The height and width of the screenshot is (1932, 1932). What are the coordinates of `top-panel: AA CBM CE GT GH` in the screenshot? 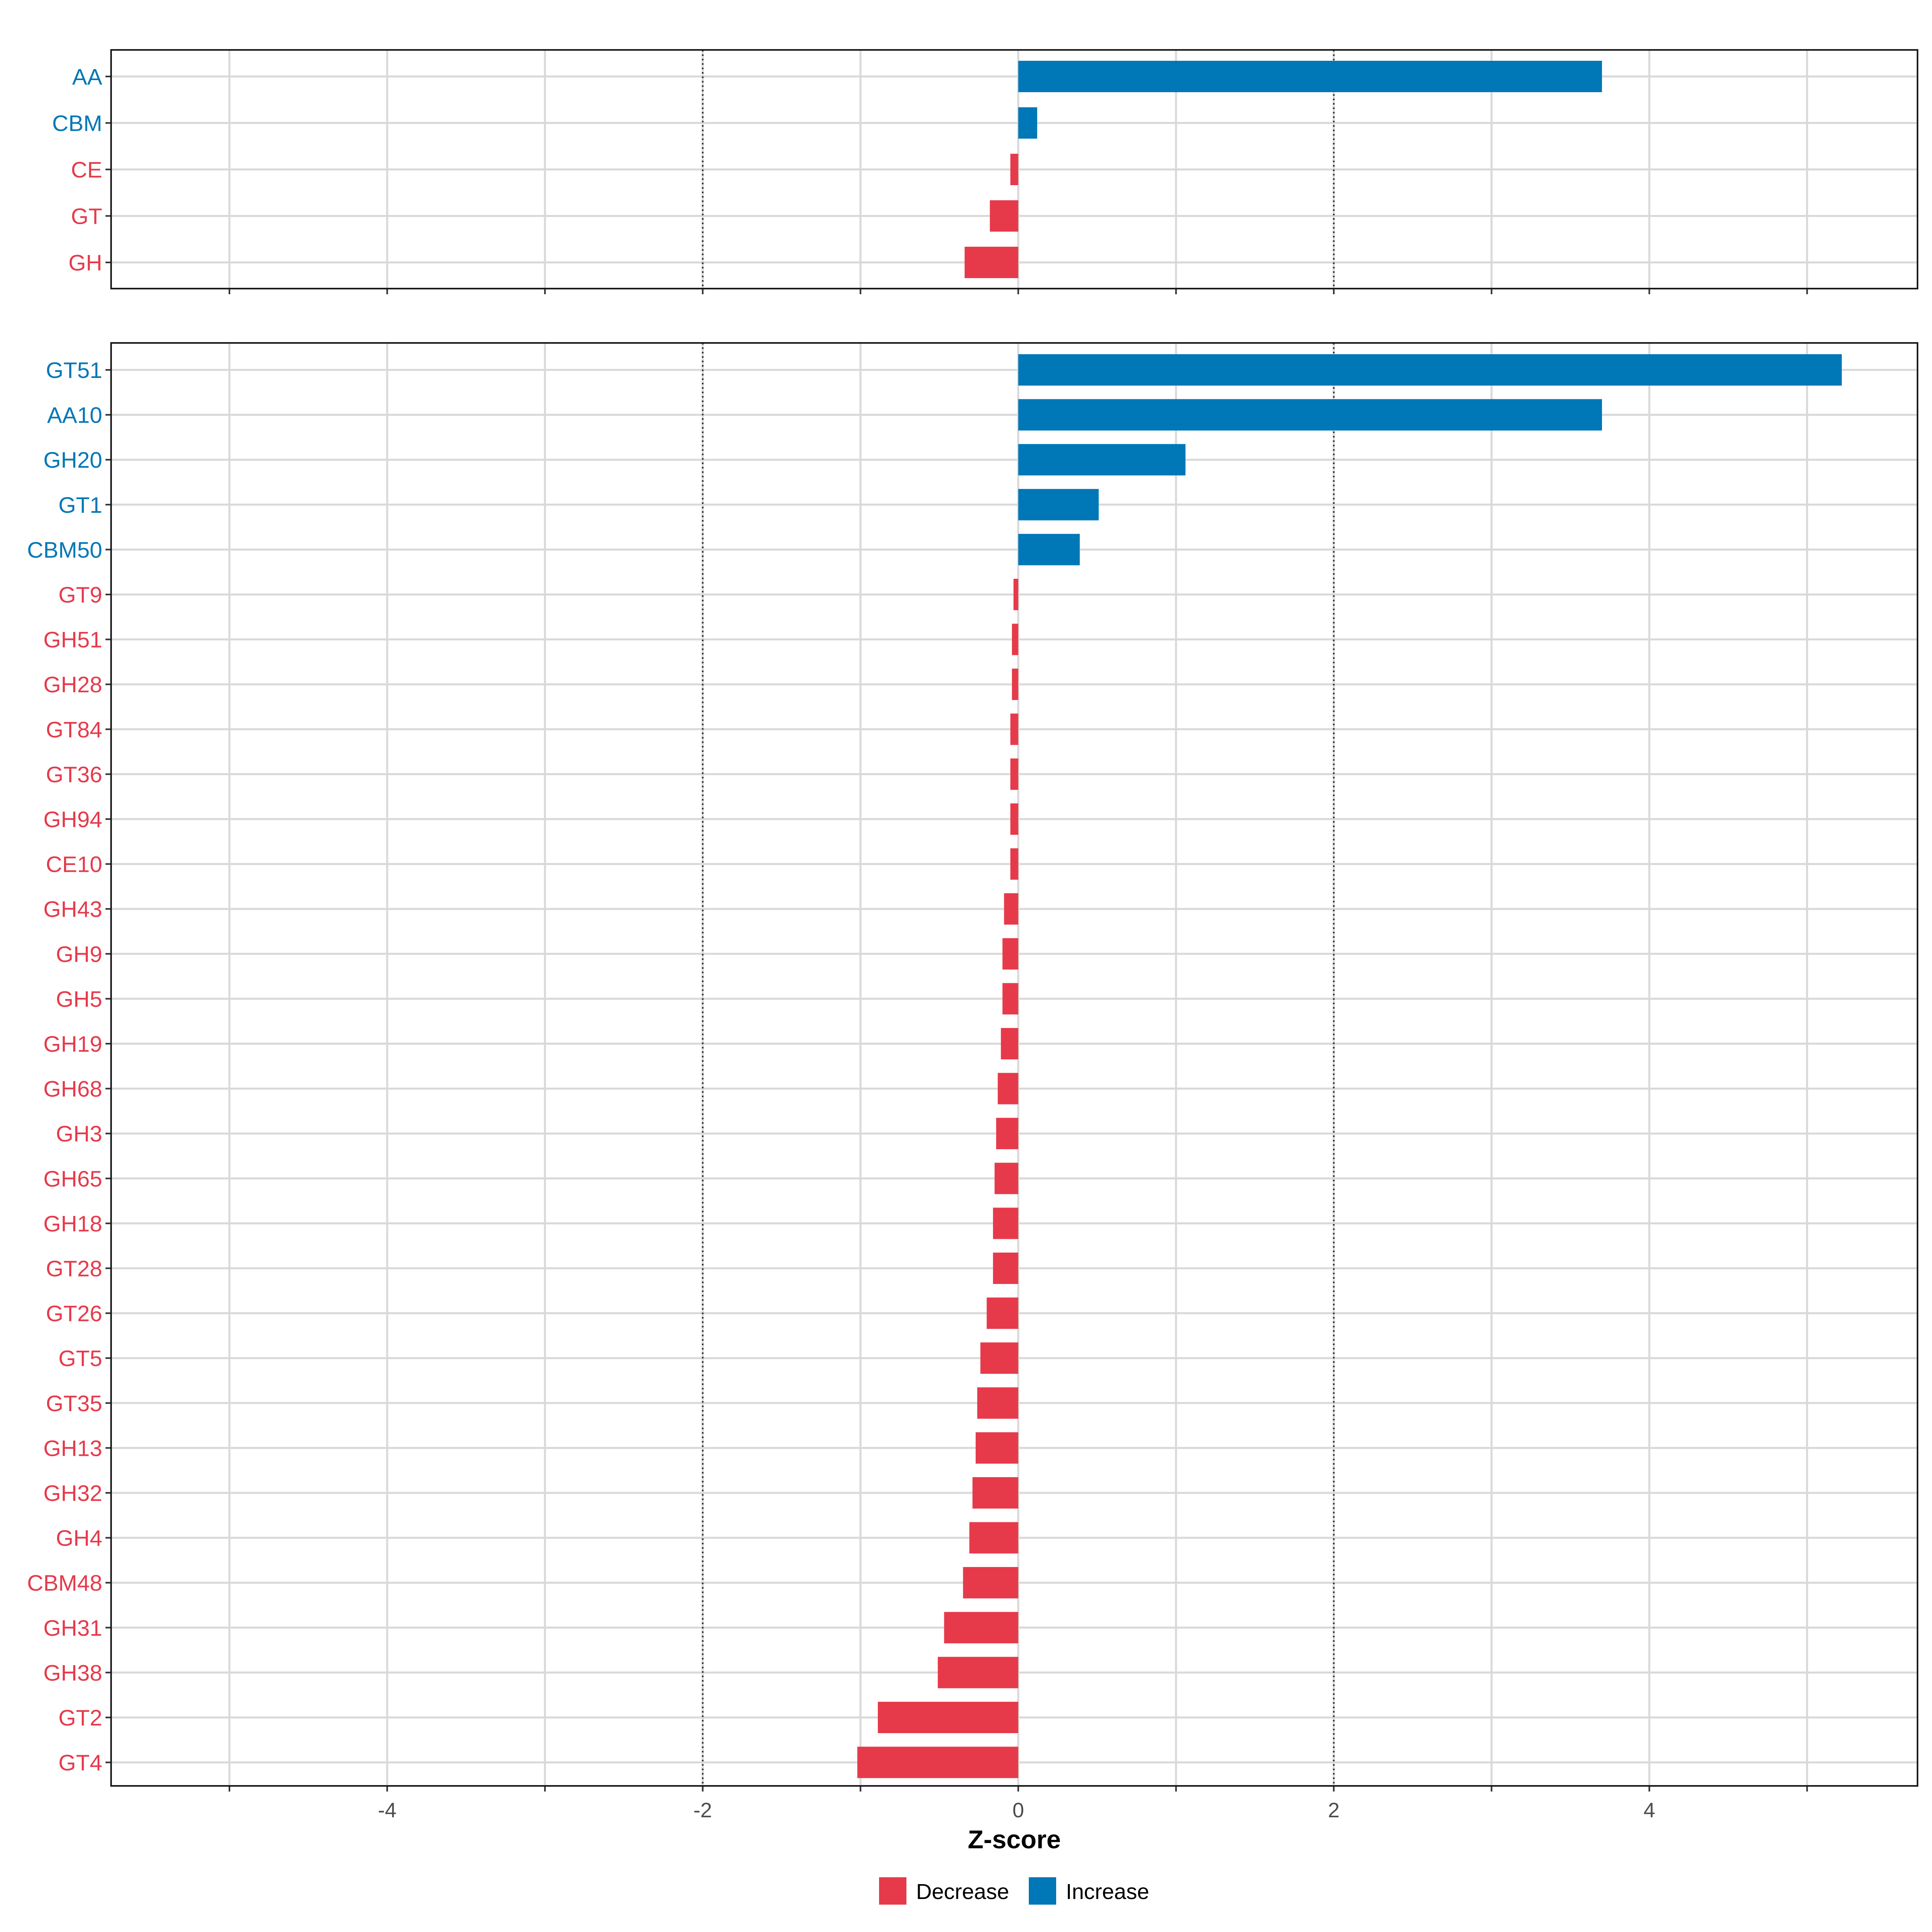 It's located at (985, 171).